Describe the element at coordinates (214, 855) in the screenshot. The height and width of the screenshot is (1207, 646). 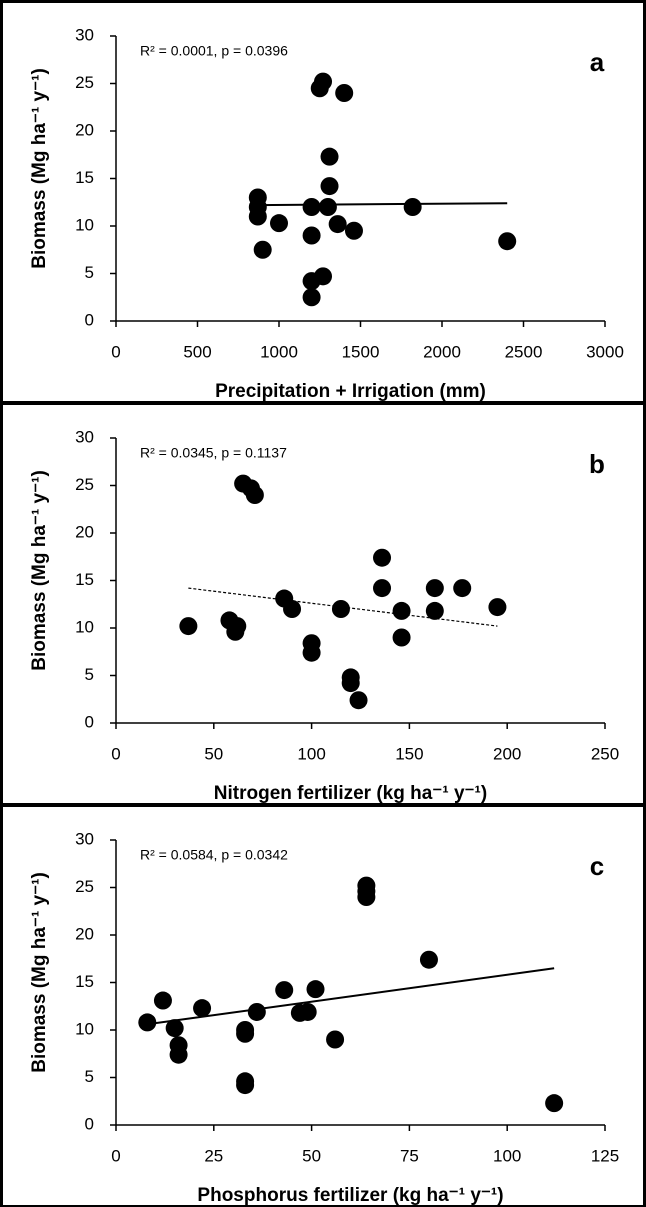
I see `annotation: R² = 0.0584, p = 0.0342` at that location.